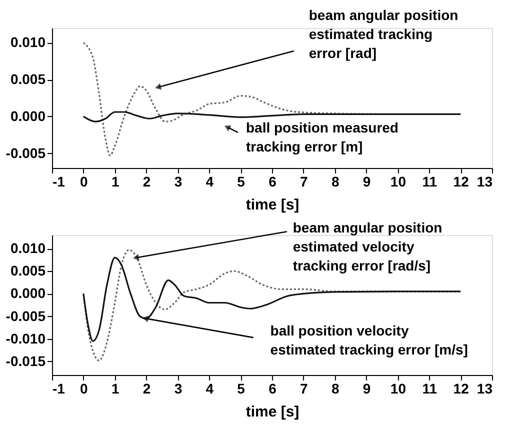 Image resolution: width=516 pixels, height=431 pixels. What do you see at coordinates (26, 360) in the screenshot?
I see `y-tick-label: -0.015` at bounding box center [26, 360].